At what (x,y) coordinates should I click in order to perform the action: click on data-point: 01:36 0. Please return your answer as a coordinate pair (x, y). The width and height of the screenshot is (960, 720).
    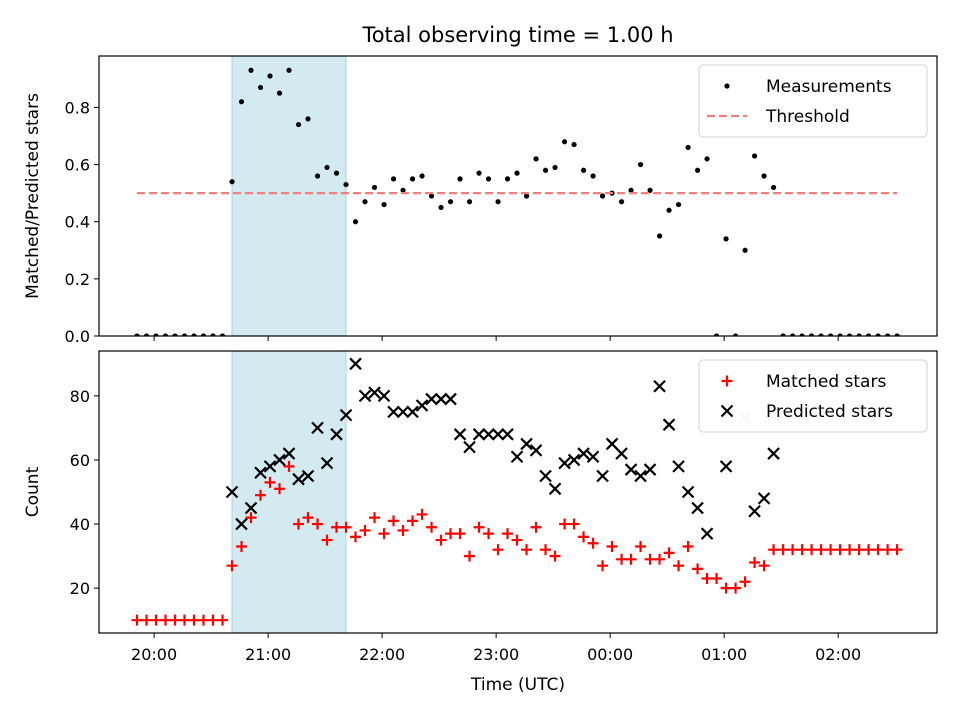
    Looking at the image, I should click on (792, 334).